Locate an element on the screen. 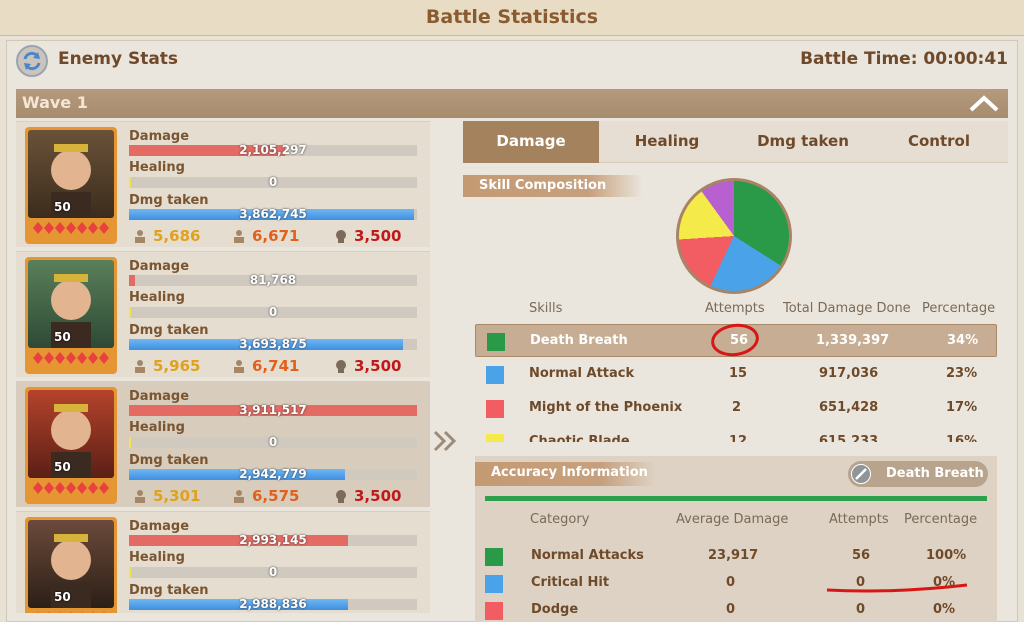 This screenshot has width=1024, height=622. double-chevron-right-icon is located at coordinates (446, 444).